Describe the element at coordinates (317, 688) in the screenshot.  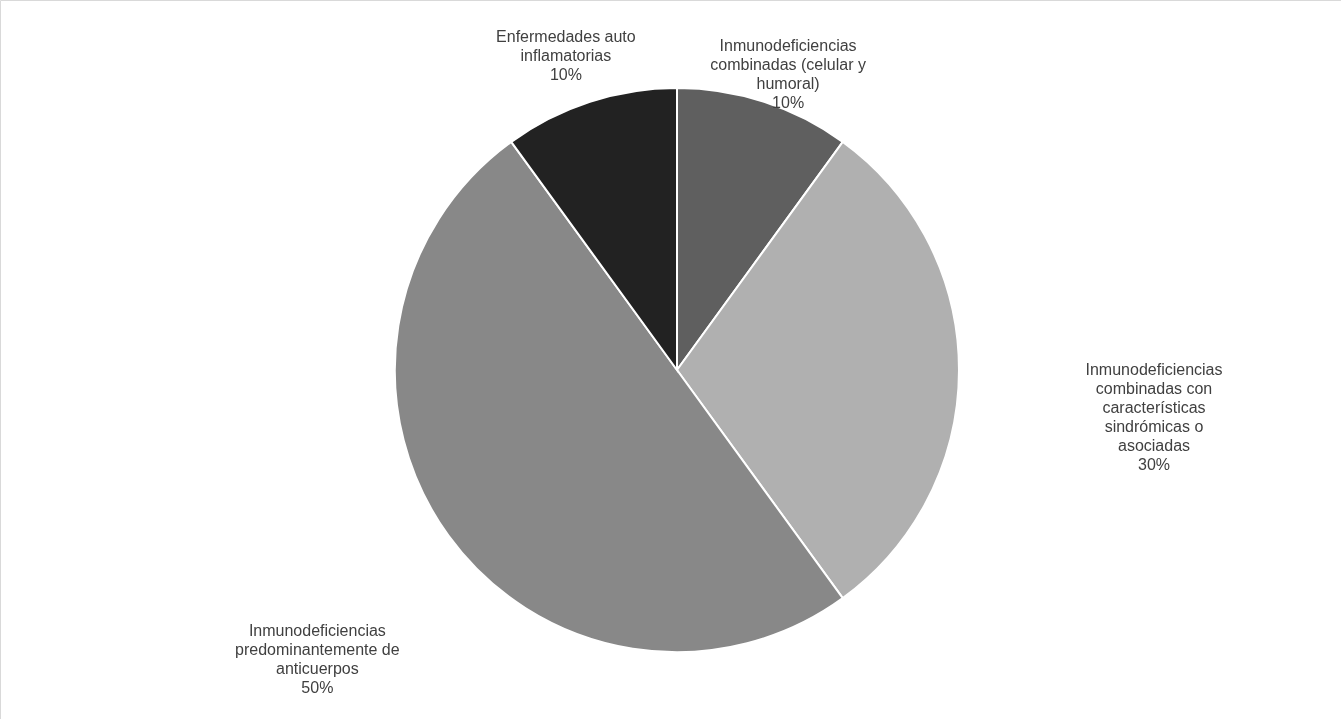
I see `data-label: 50%` at that location.